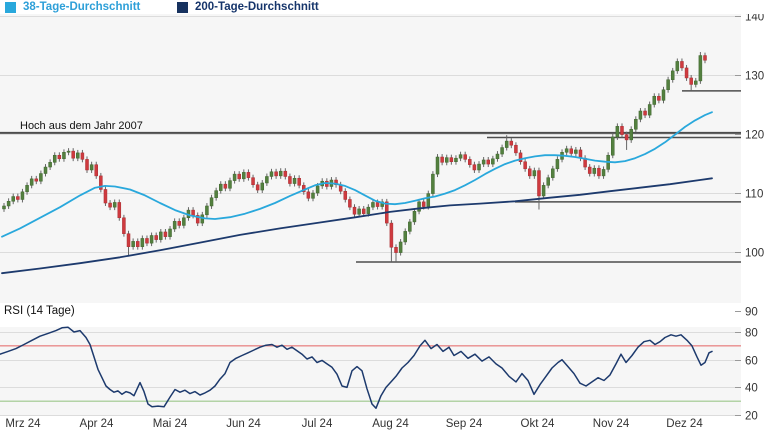 The width and height of the screenshot is (765, 430). I want to click on ma200-color-swatch, so click(182, 7).